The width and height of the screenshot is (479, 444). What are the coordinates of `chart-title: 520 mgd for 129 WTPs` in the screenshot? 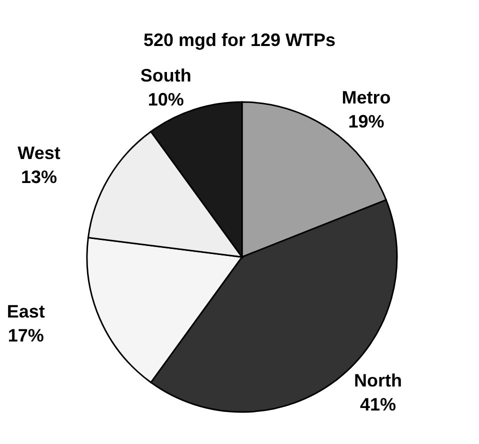 It's located at (239, 40).